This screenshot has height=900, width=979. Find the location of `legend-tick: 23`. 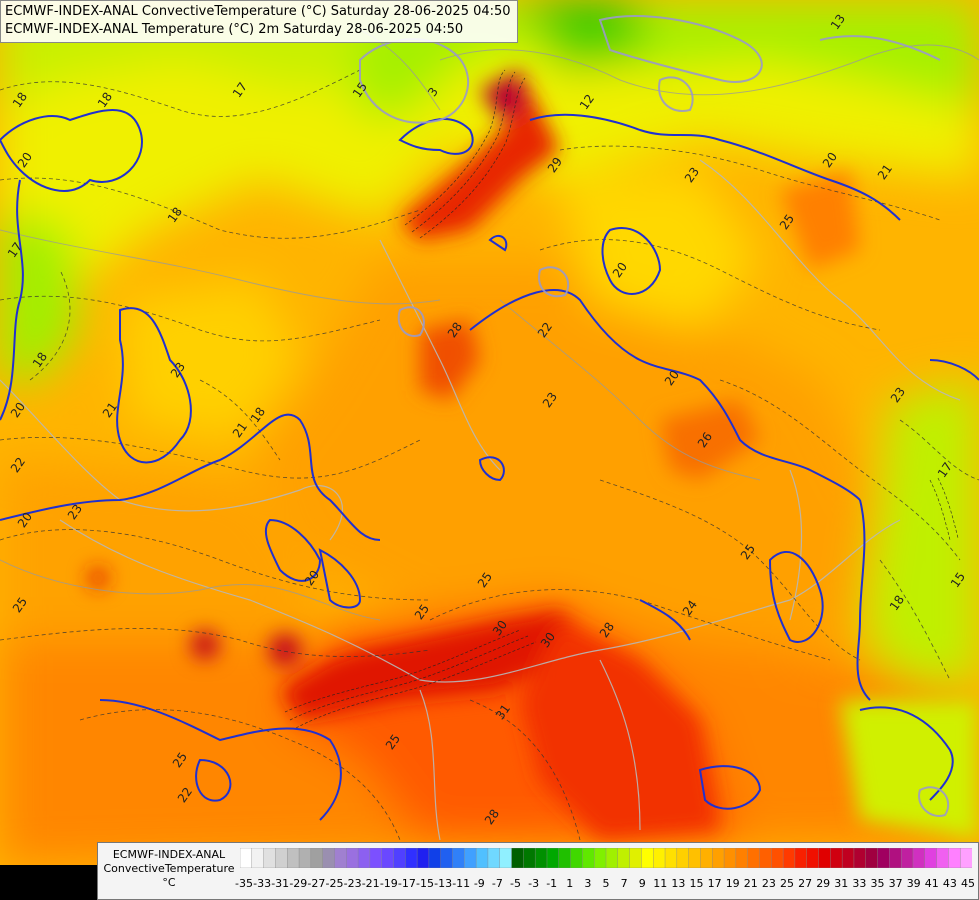

legend-tick: 23 is located at coordinates (768, 883).